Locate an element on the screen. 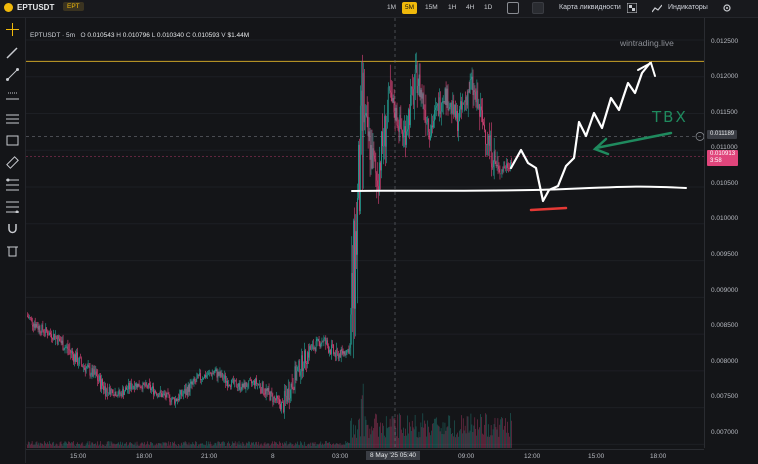  long-position-tool-icon is located at coordinates (12, 184).